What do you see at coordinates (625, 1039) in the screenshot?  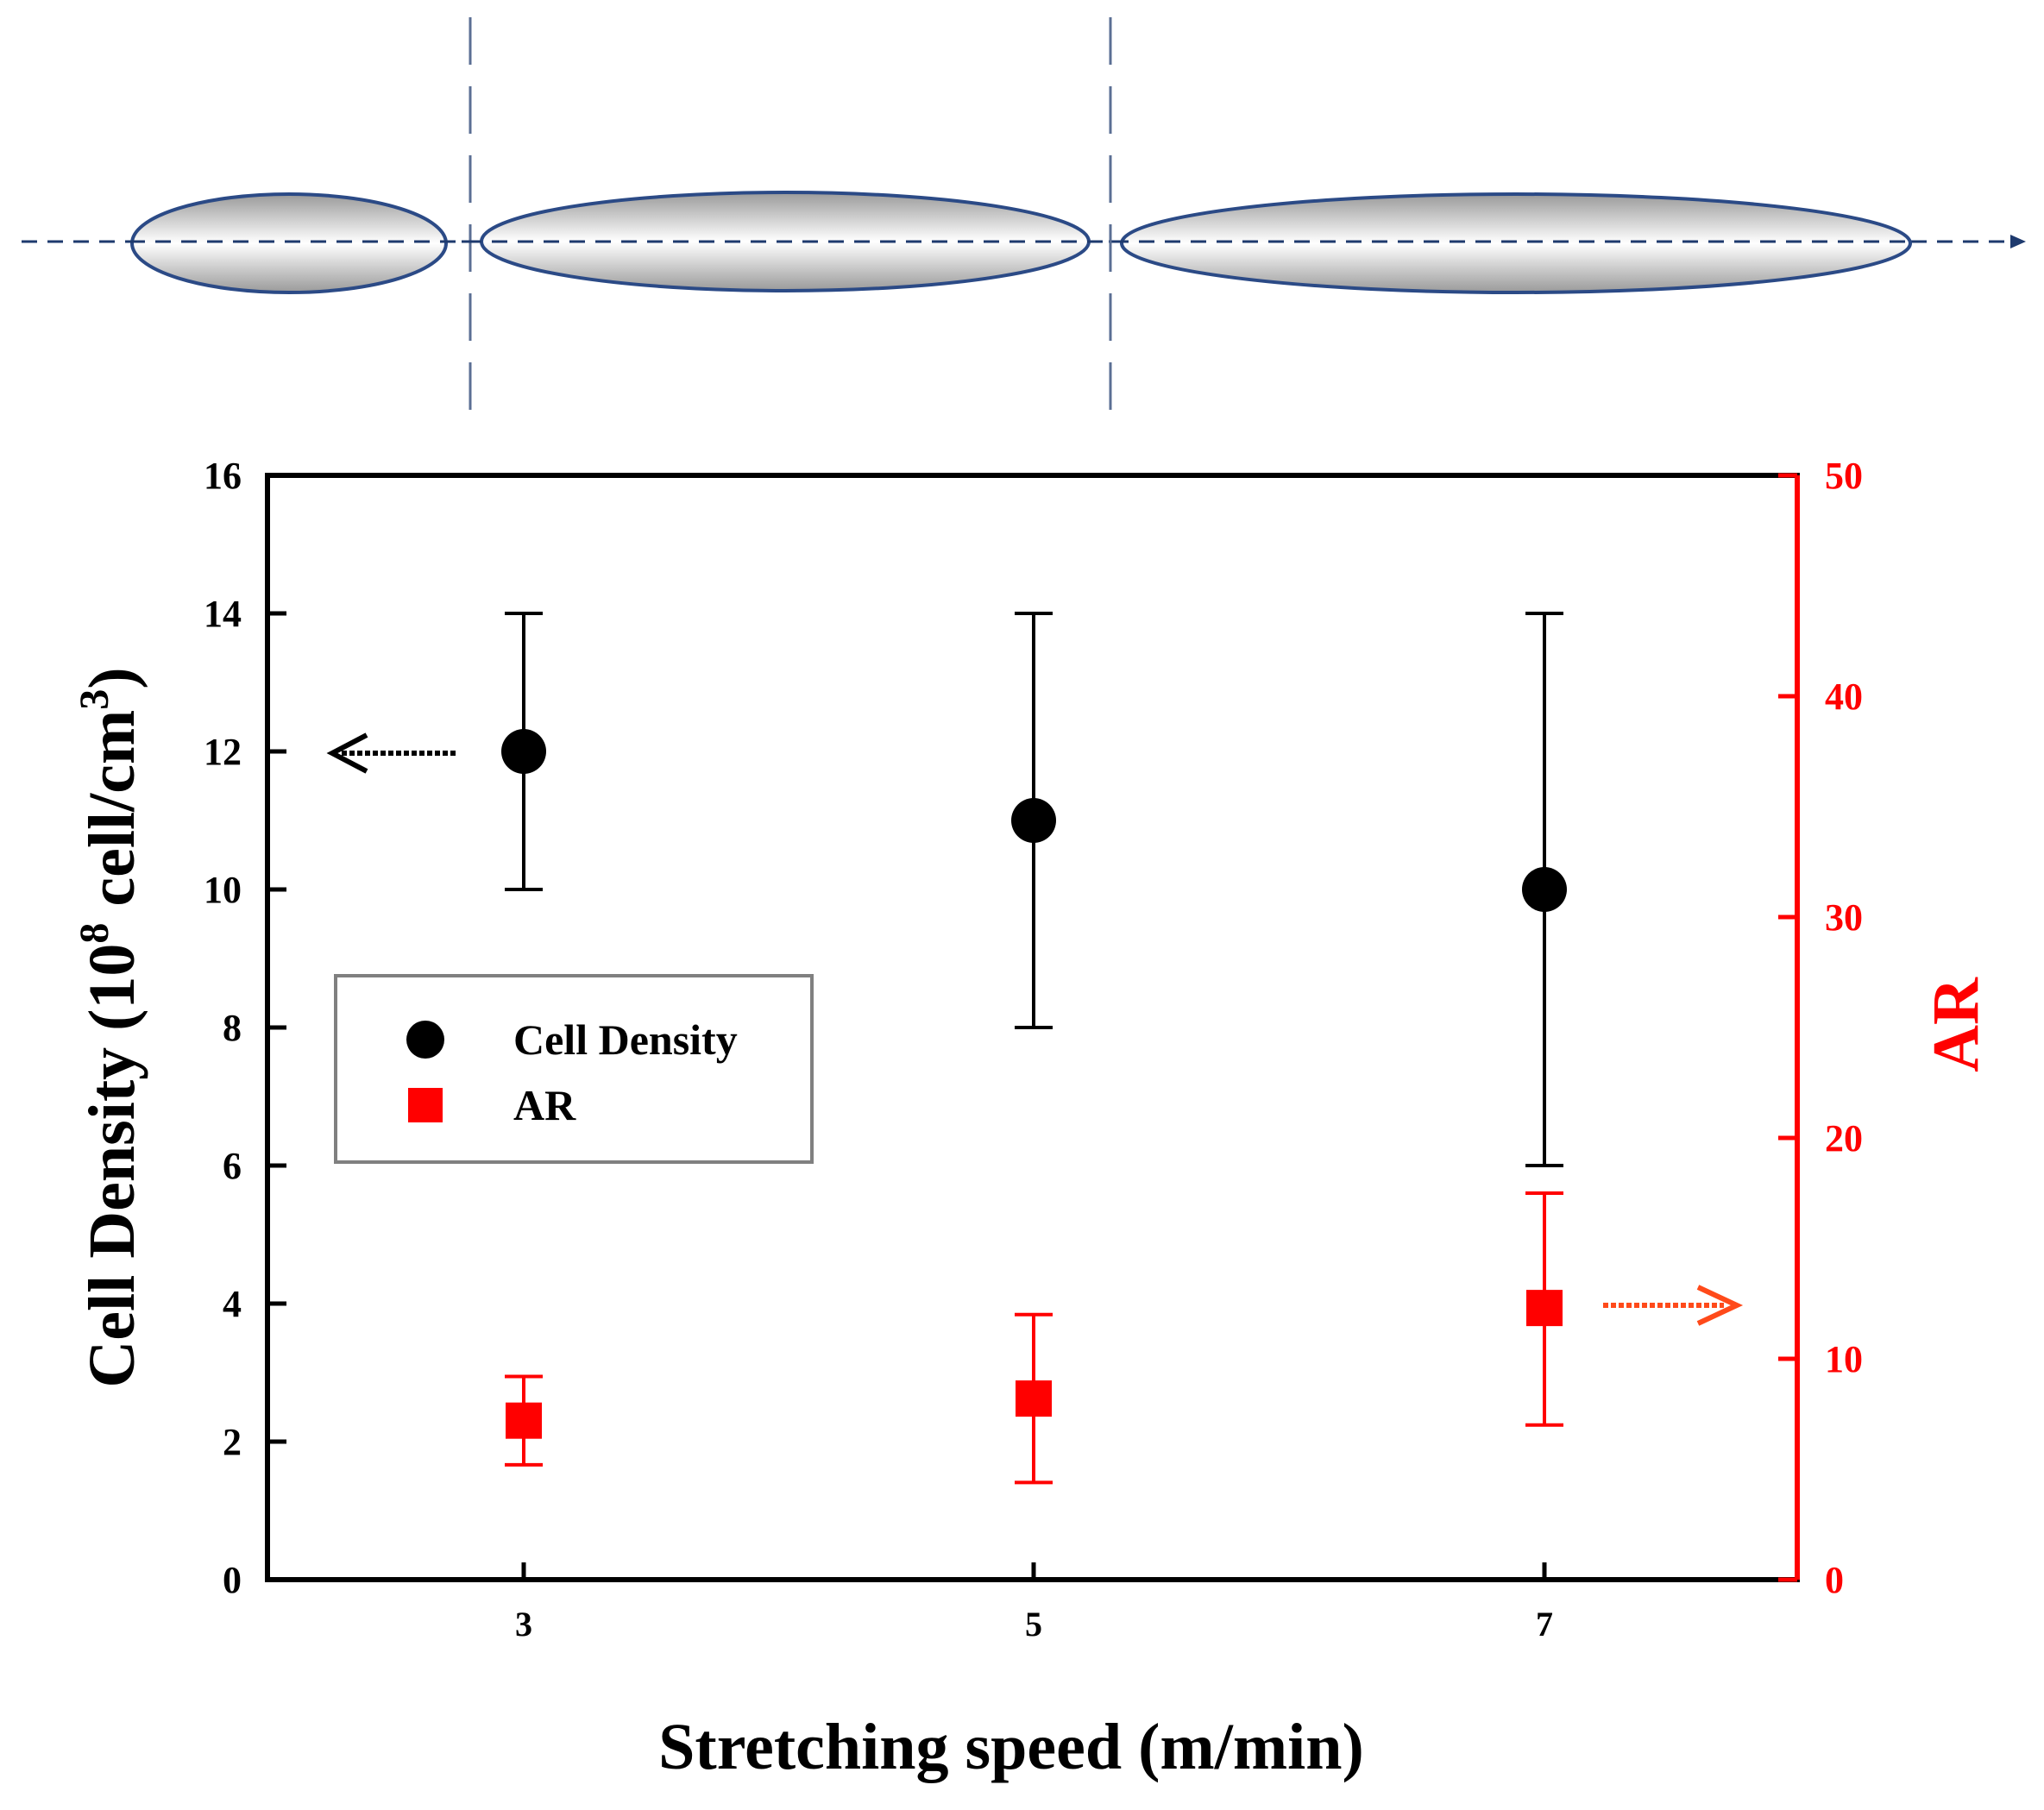 I see `legend-label-cell-density: Cell Density` at bounding box center [625, 1039].